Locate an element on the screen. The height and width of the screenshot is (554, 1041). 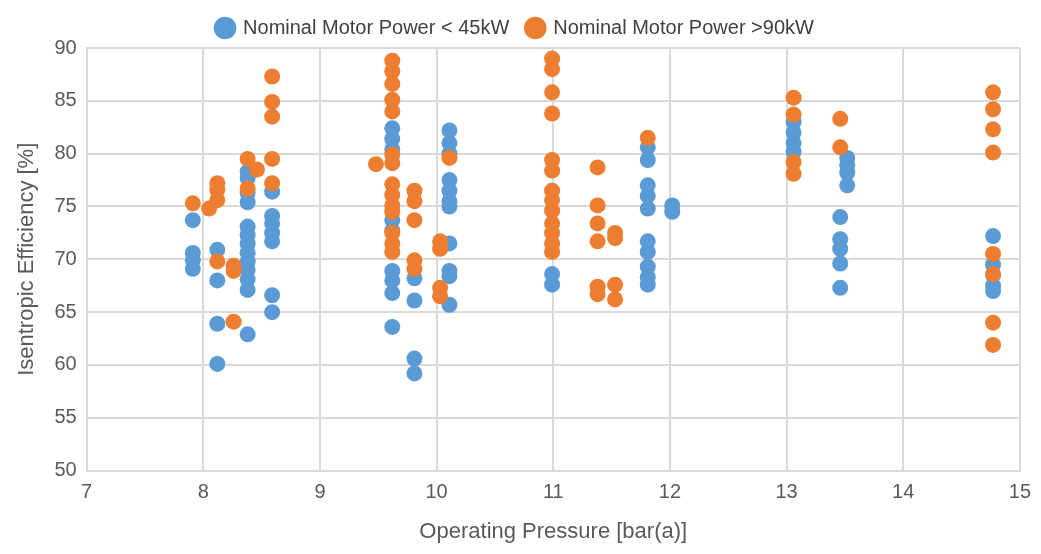
x-tick-label: 10 is located at coordinates (436, 491).